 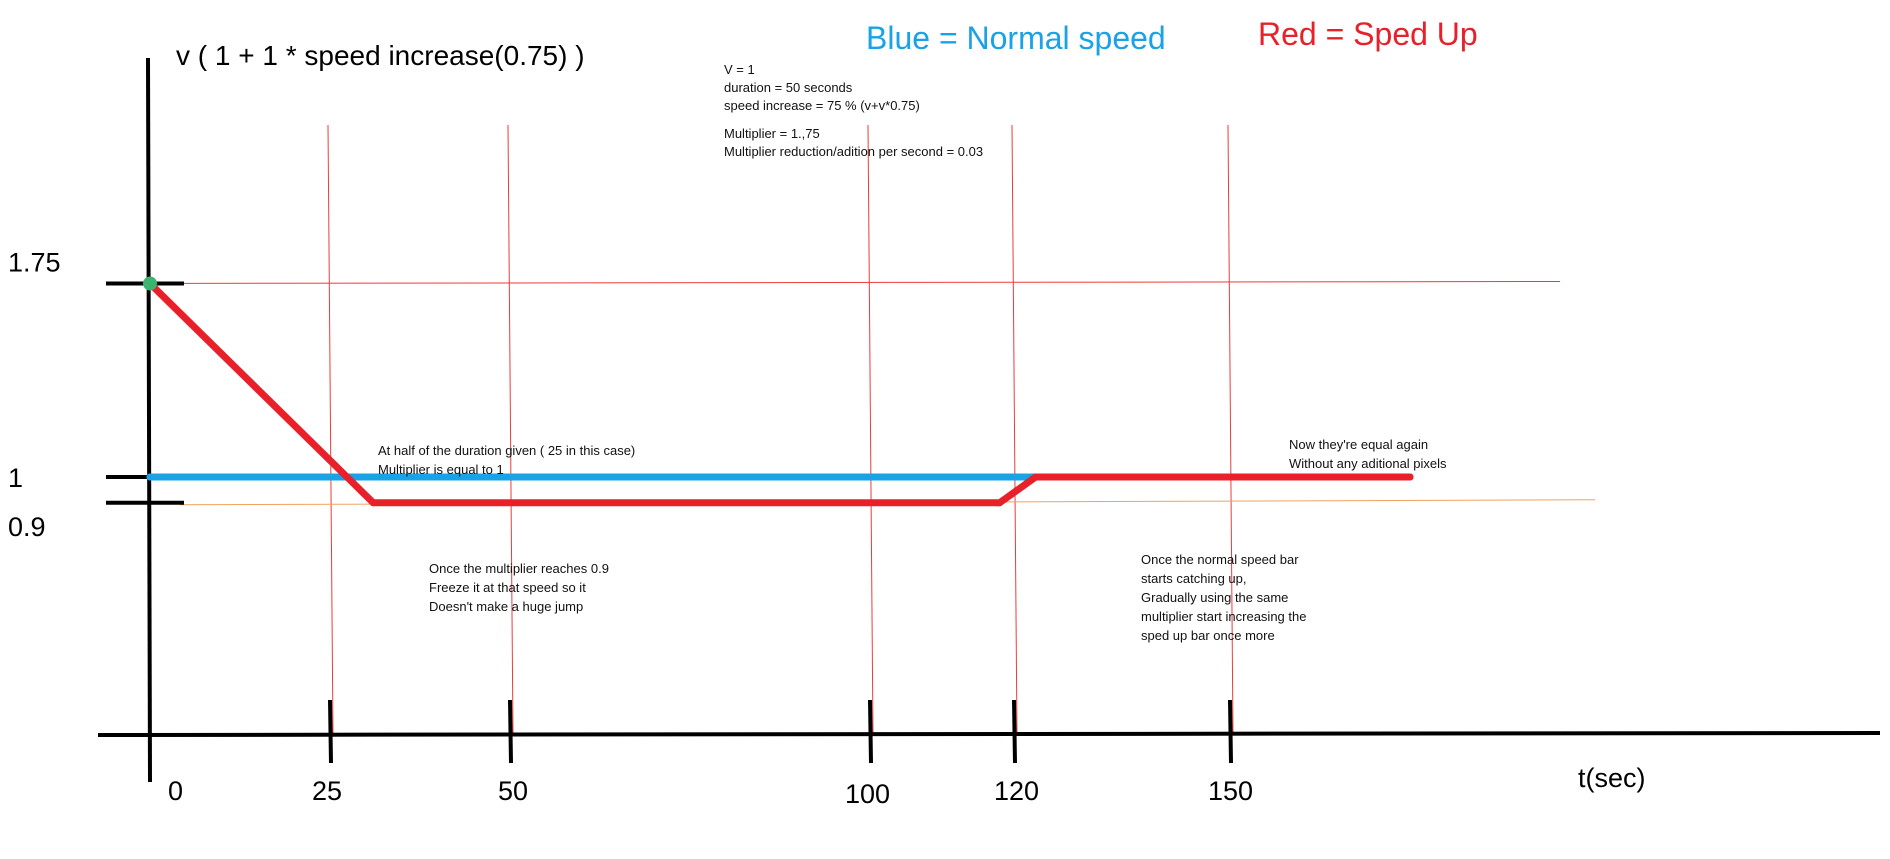 I want to click on x-tick-label-120: 120, so click(x=1016, y=791).